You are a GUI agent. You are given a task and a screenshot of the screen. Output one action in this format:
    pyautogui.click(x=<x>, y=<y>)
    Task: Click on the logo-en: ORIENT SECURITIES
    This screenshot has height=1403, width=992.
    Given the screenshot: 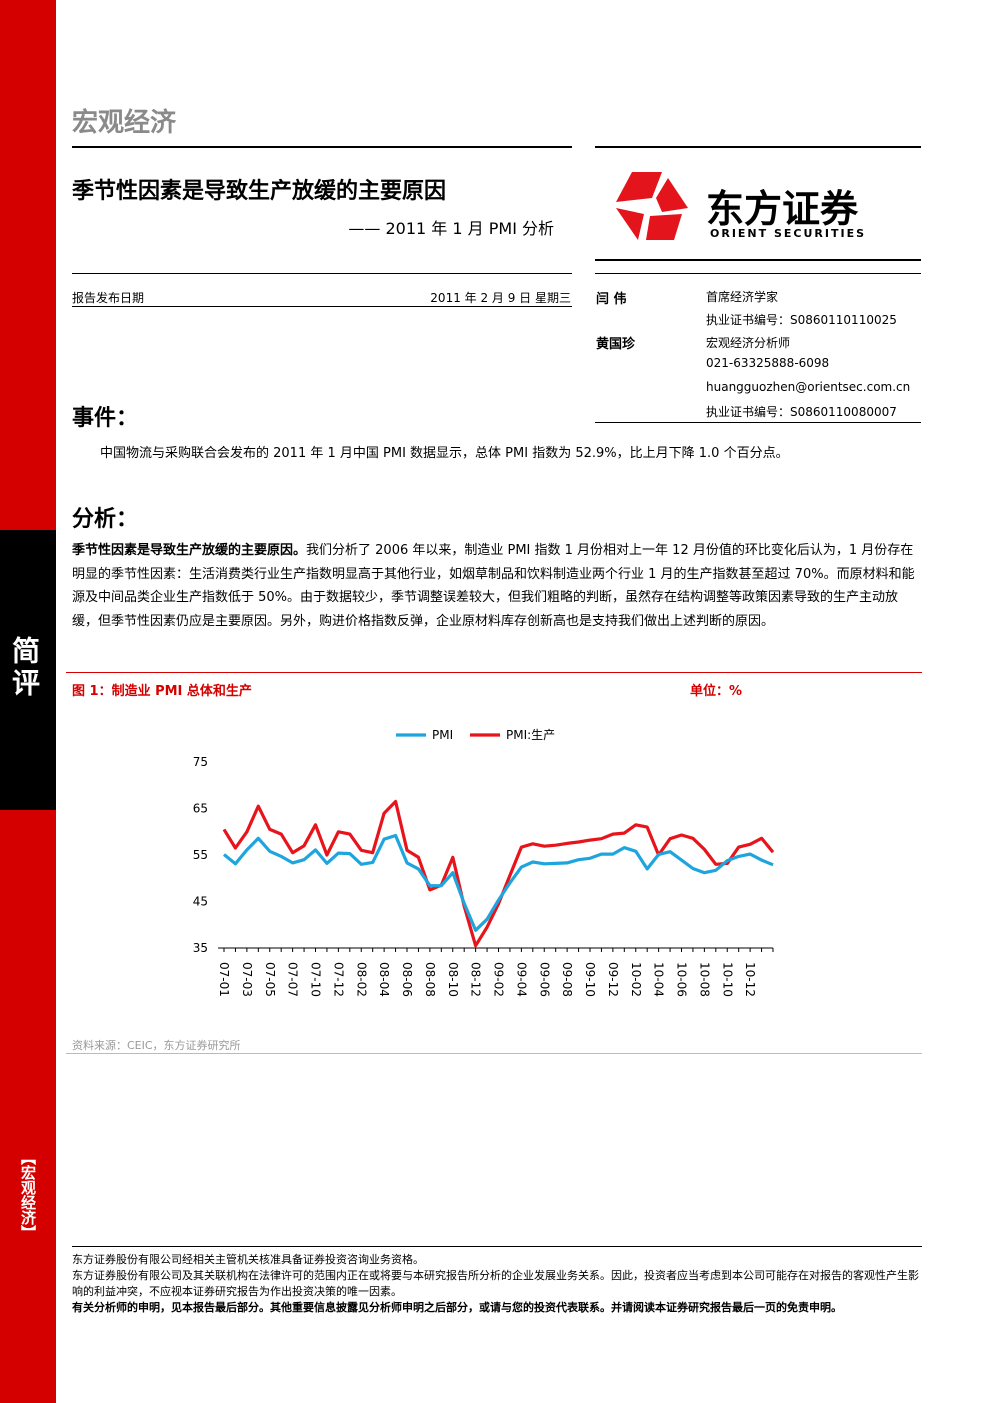 What is the action you would take?
    pyautogui.click(x=788, y=233)
    